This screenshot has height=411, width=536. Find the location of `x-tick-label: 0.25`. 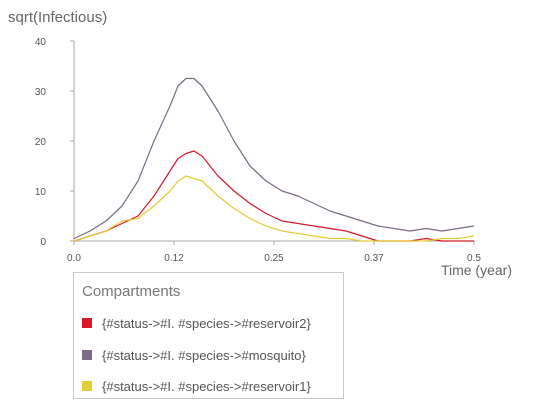

x-tick-label: 0.25 is located at coordinates (274, 258).